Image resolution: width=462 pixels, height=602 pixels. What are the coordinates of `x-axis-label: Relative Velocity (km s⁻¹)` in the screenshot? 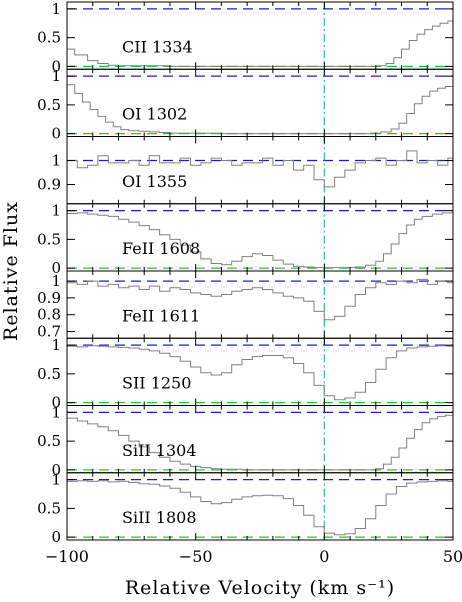 It's located at (260, 588).